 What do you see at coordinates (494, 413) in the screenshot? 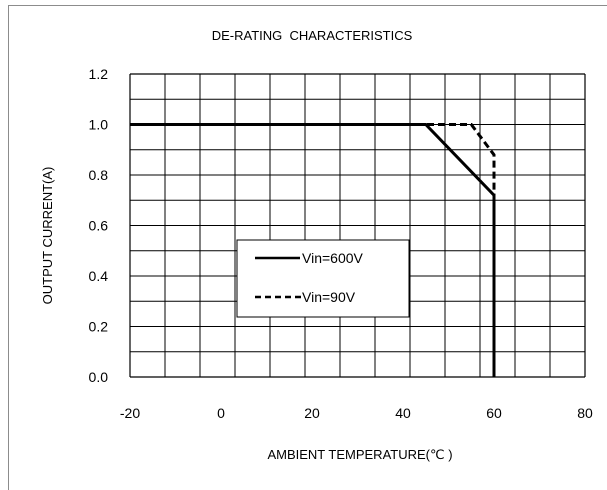
I see `x-tick-label: 60` at bounding box center [494, 413].